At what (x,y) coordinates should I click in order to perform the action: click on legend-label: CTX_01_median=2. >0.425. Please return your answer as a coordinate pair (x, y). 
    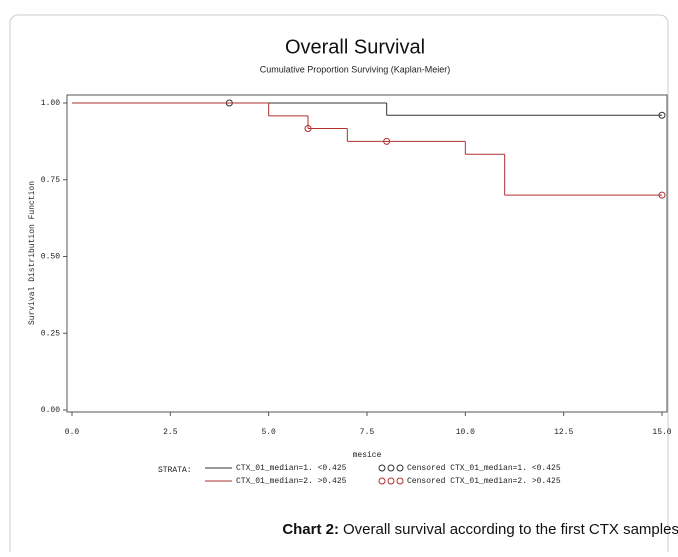
    Looking at the image, I should click on (291, 481).